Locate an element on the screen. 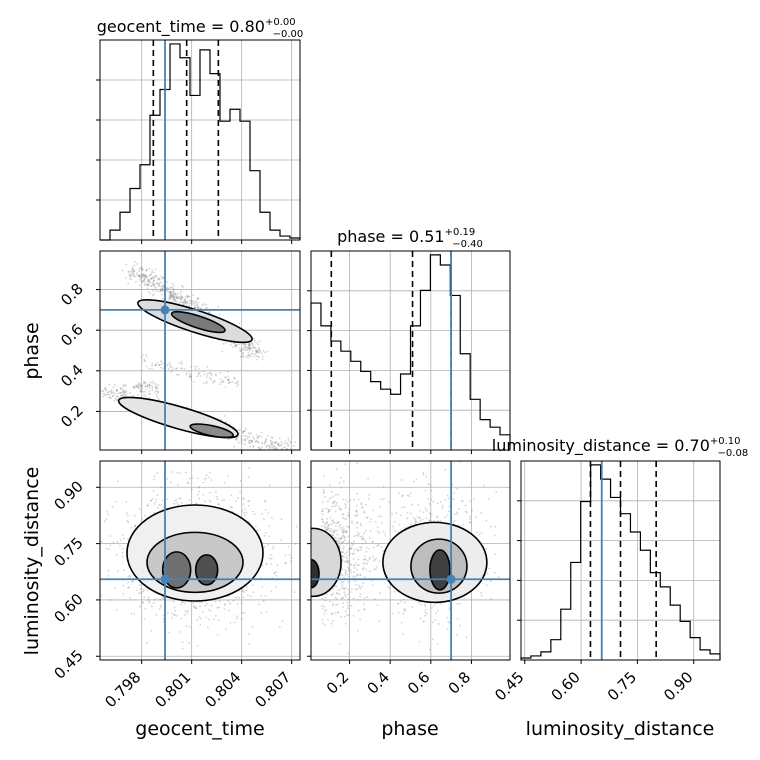 The width and height of the screenshot is (760, 760). contour-level is located at coordinates (212, 431).